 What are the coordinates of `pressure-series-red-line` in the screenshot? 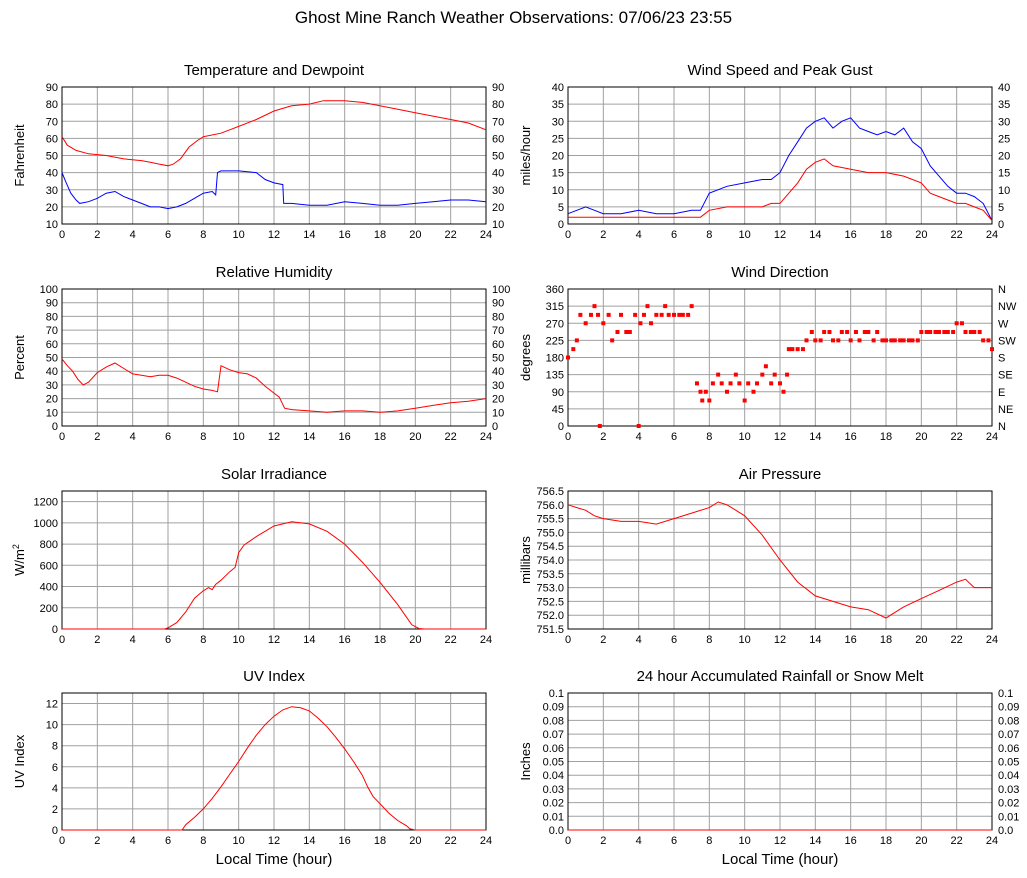 It's located at (779, 560).